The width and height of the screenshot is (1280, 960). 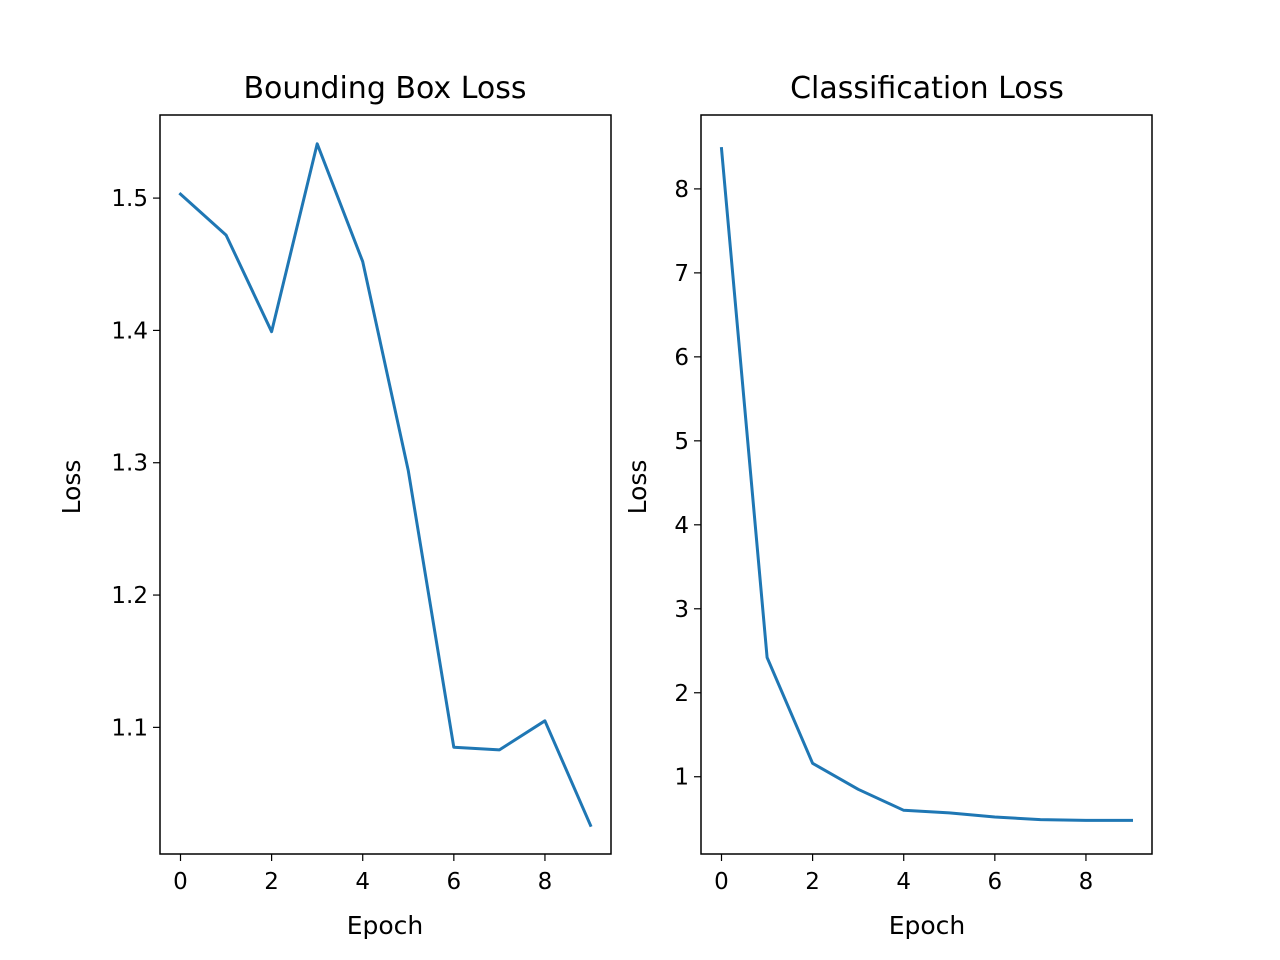 What do you see at coordinates (681, 358) in the screenshot?
I see `y-tick-label: 6` at bounding box center [681, 358].